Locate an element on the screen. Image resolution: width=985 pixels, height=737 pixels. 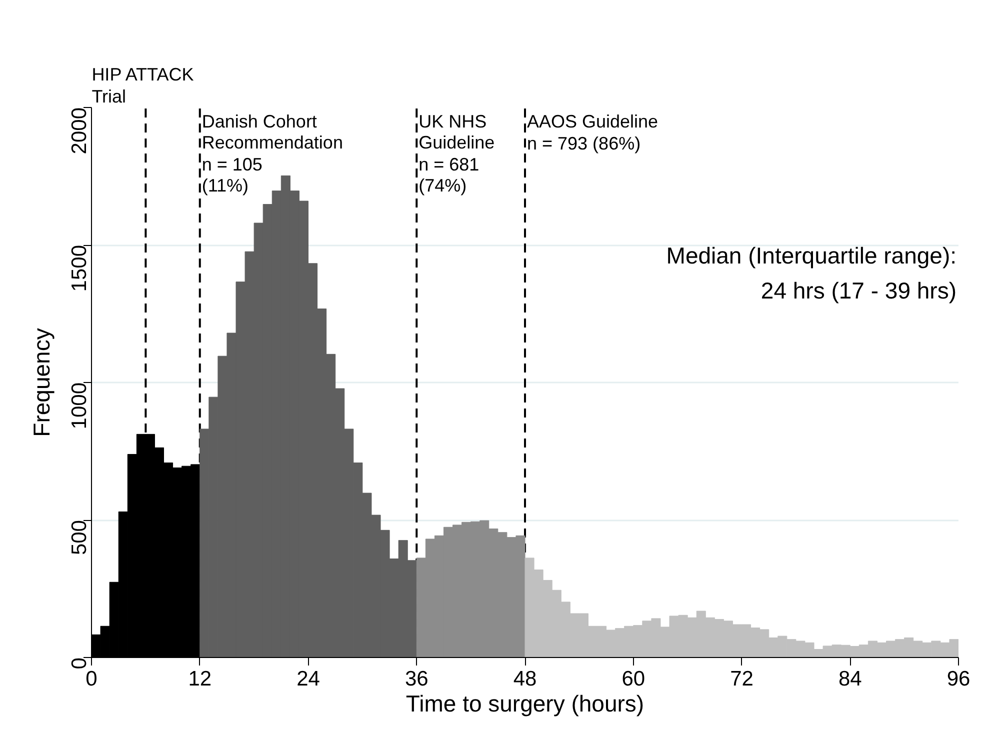
annotation: n = 681 (74%) is located at coordinates (449, 175).